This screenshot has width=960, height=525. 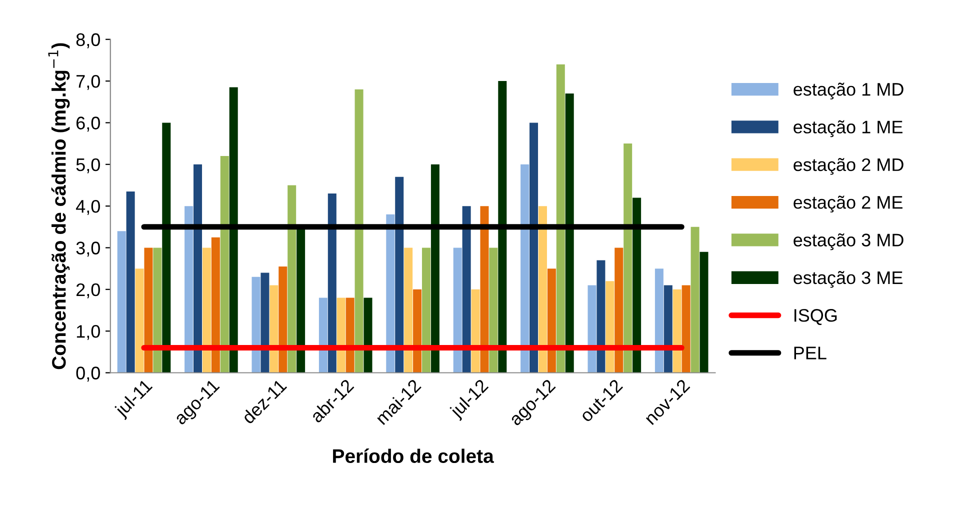 What do you see at coordinates (88, 207) in the screenshot?
I see `y-tick-label: 4,0` at bounding box center [88, 207].